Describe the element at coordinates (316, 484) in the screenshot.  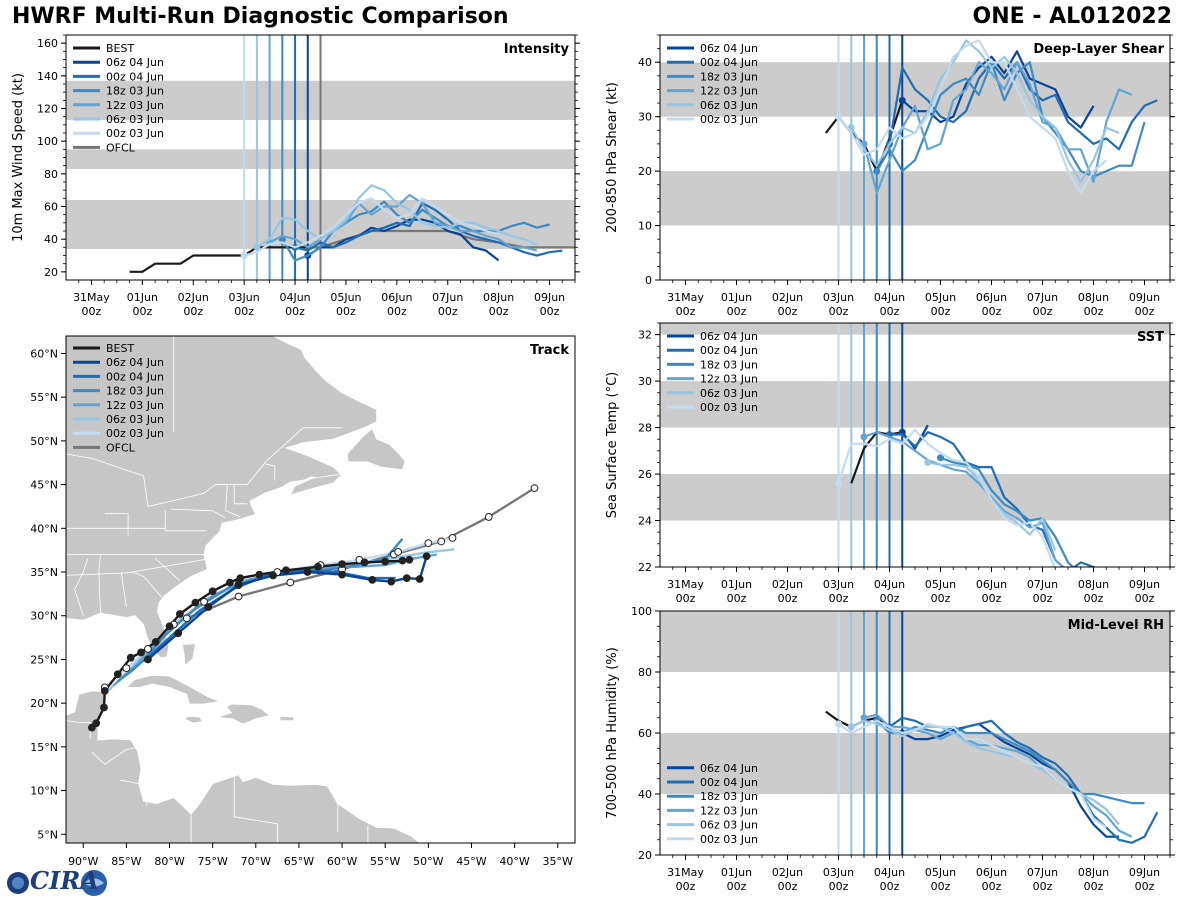
I see `land-nova-scotia` at that location.